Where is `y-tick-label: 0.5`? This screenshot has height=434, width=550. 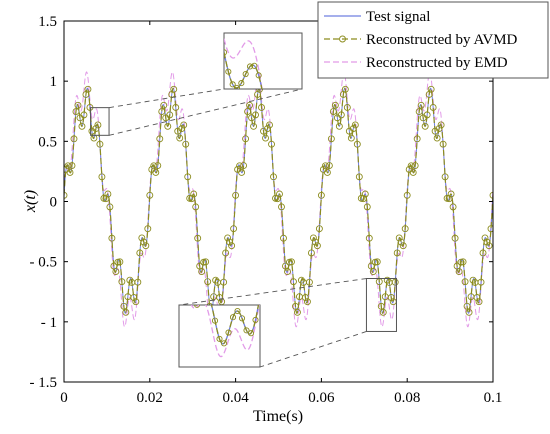
y-tick-label: 0.5 is located at coordinates (47, 142).